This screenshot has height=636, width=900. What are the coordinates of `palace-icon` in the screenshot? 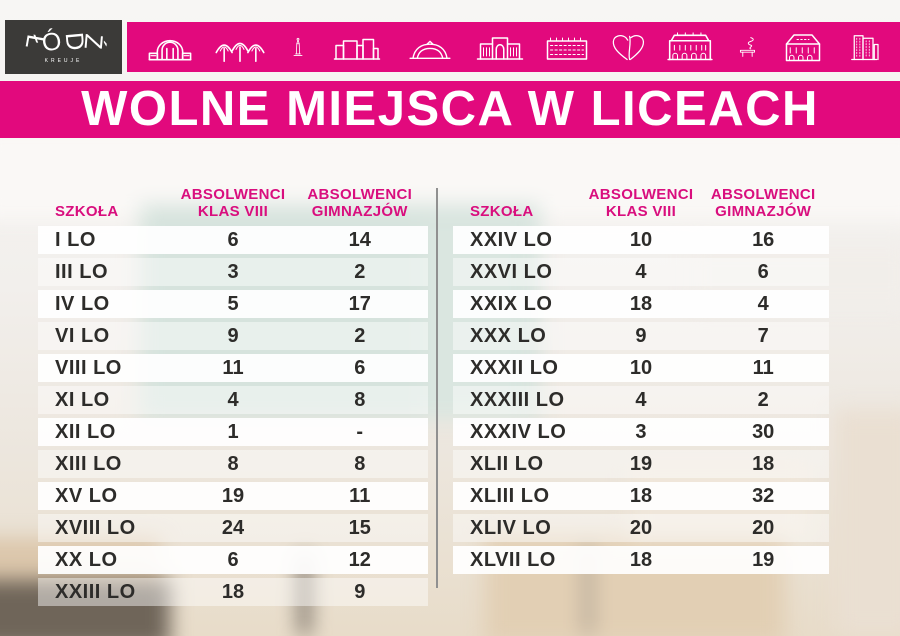 It's located at (690, 47).